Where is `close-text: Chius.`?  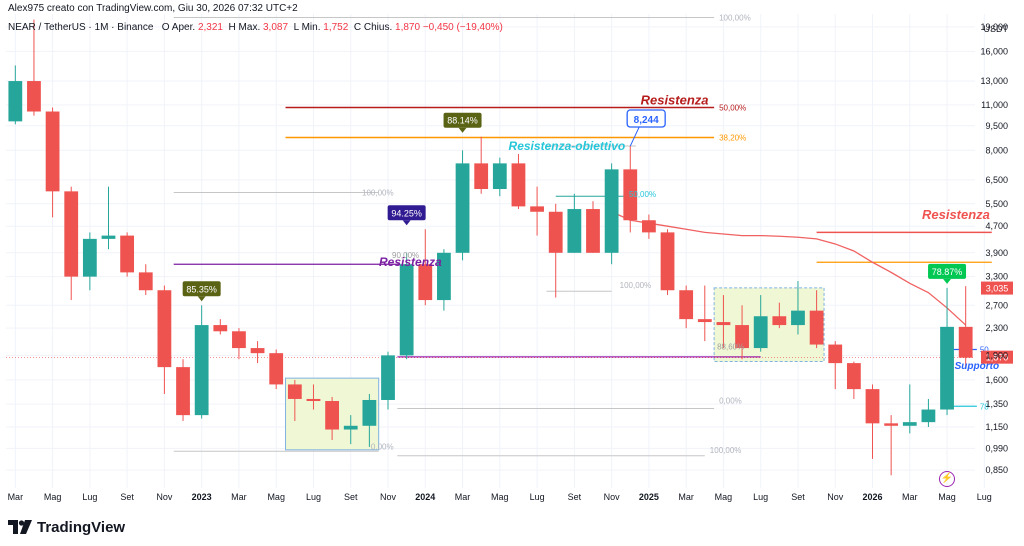
close-text: Chius. is located at coordinates (378, 27).